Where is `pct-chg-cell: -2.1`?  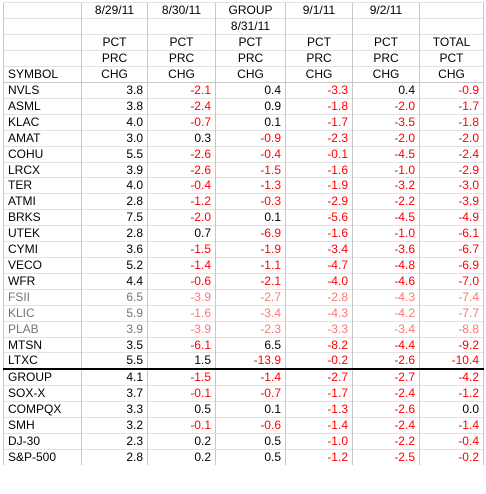
pct-chg-cell: -2.1 is located at coordinates (181, 90).